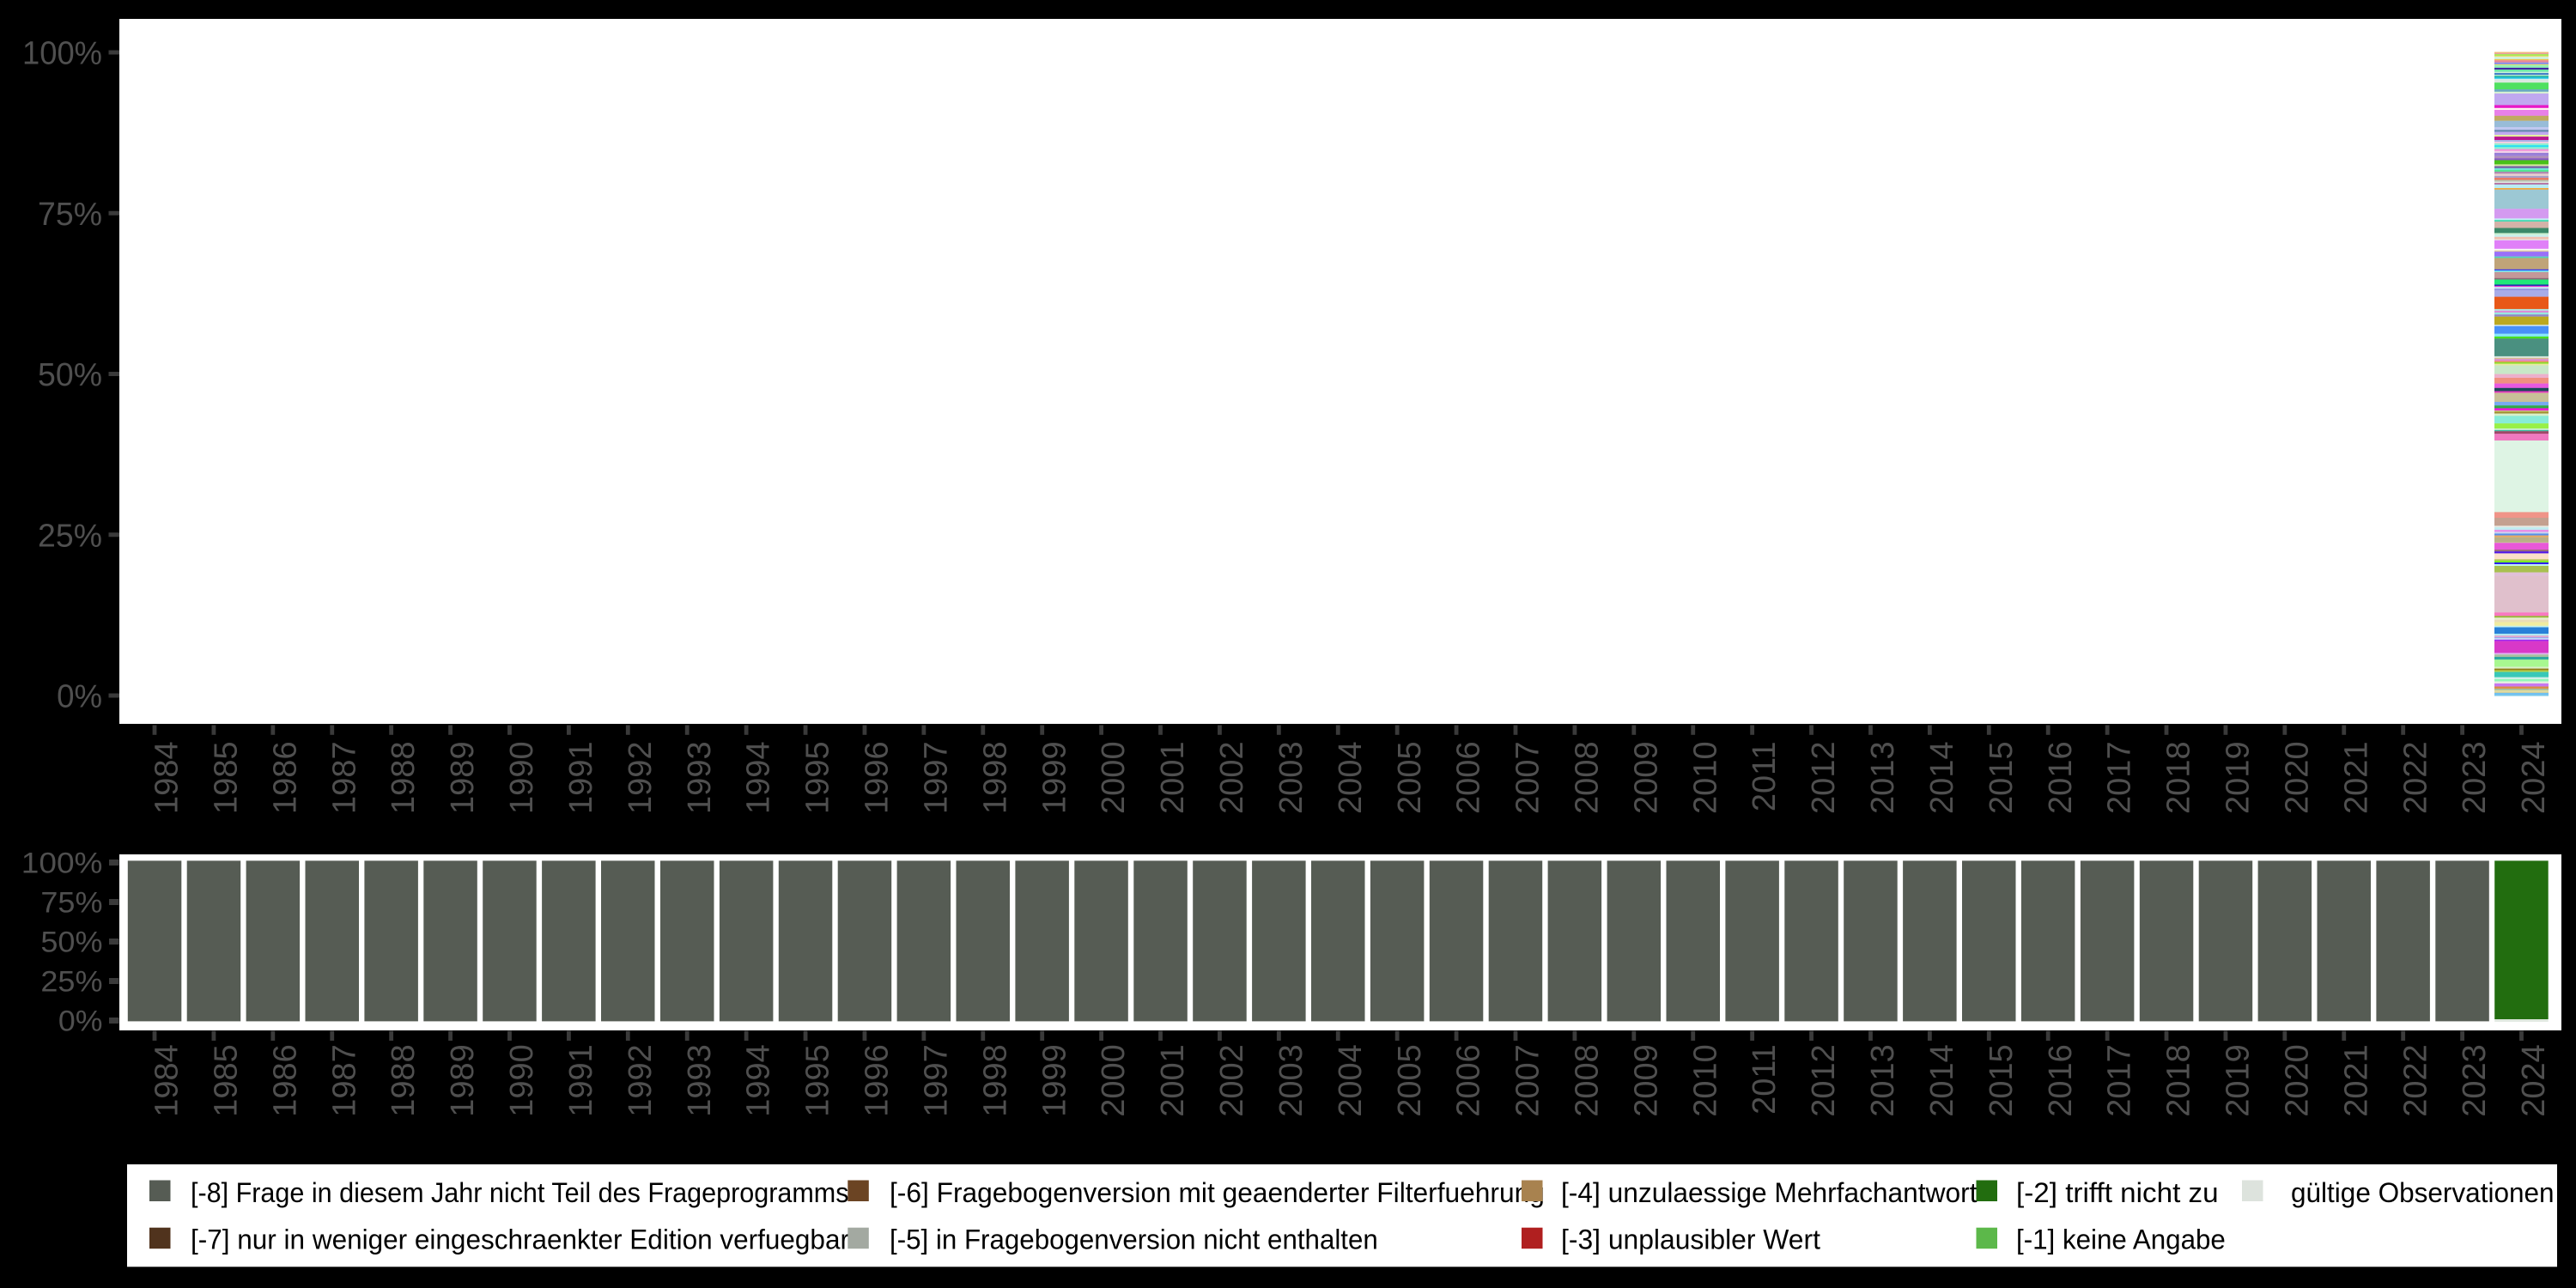  Describe the element at coordinates (2121, 1239) in the screenshot. I see `svg-text: [-1] keine Angabe` at that location.